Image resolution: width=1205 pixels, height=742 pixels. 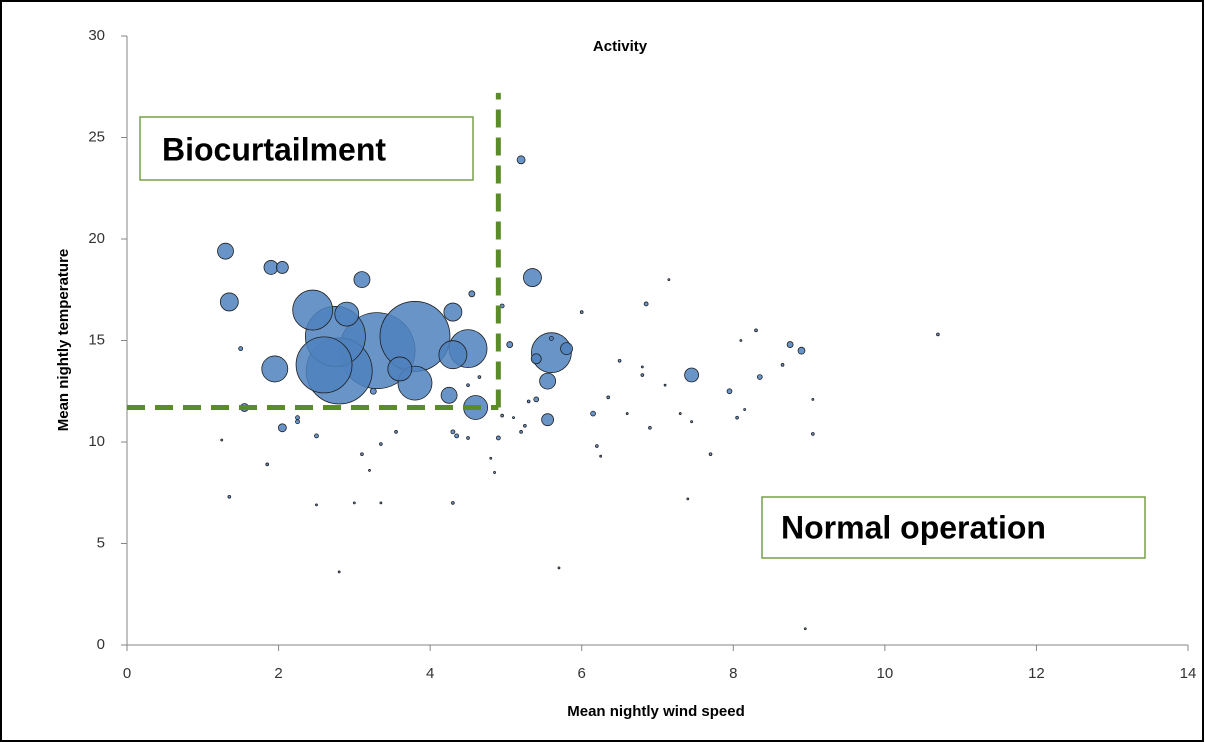 What do you see at coordinates (101, 644) in the screenshot?
I see `y-tick-label: 0` at bounding box center [101, 644].